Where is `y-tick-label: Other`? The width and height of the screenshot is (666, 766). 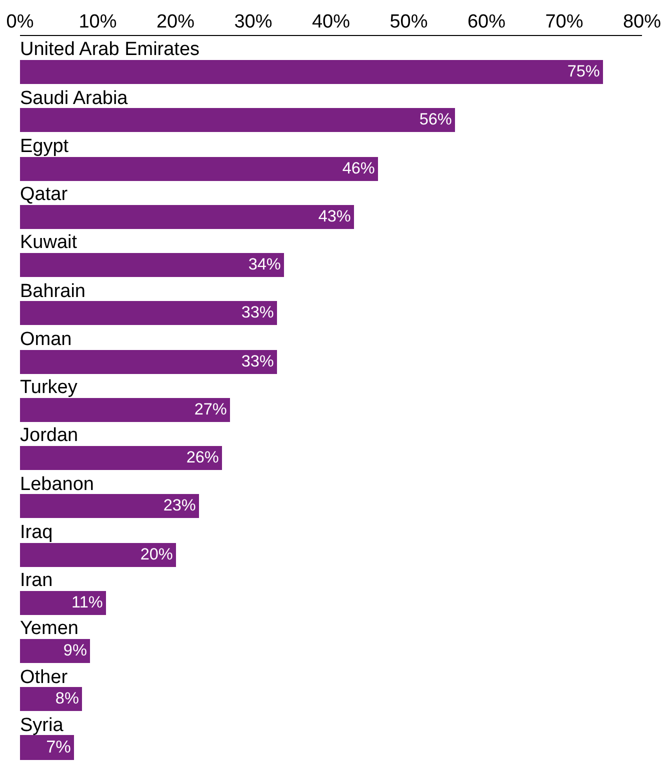 y-tick-label: Other is located at coordinates (44, 677).